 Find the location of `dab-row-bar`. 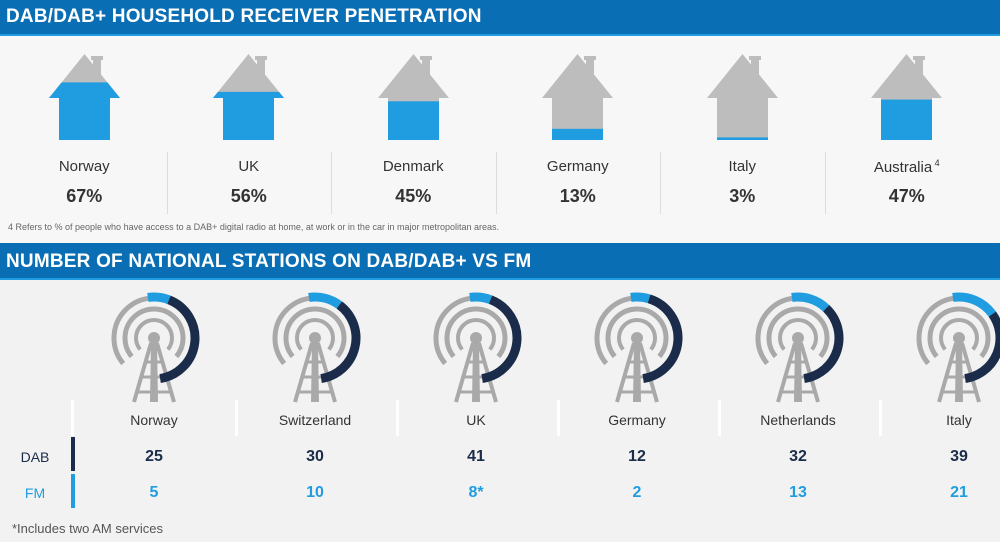

dab-row-bar is located at coordinates (73, 454).